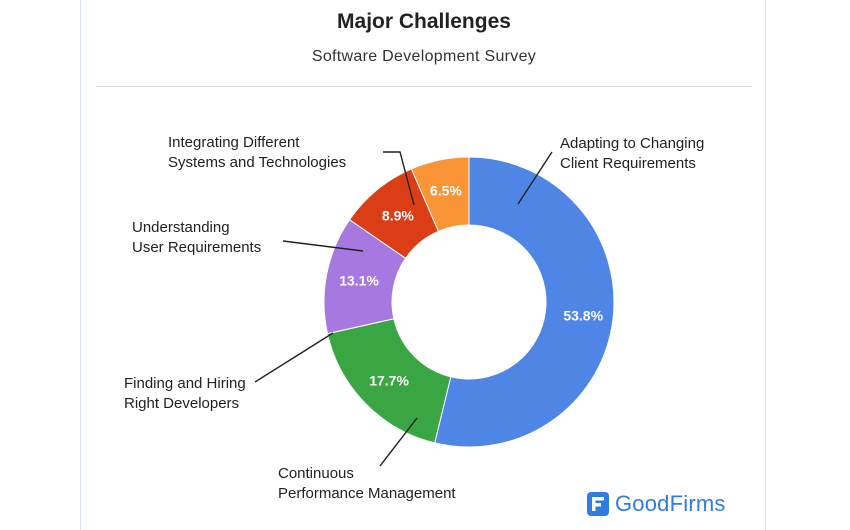 This screenshot has height=530, width=850. I want to click on value-label-adapting-to-changing-client-requirements: 53.8%, so click(583, 316).